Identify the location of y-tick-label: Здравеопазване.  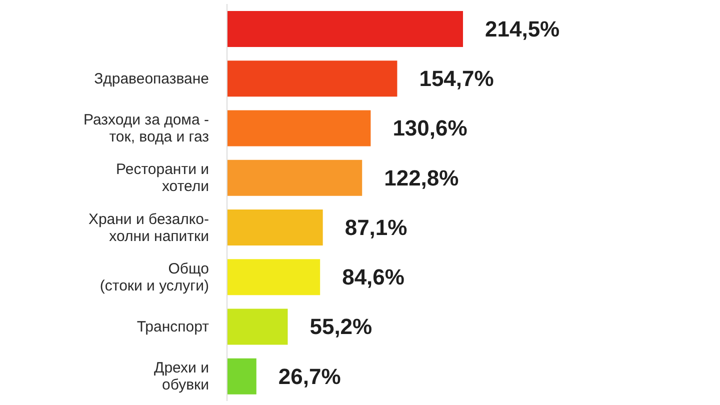
(151, 78).